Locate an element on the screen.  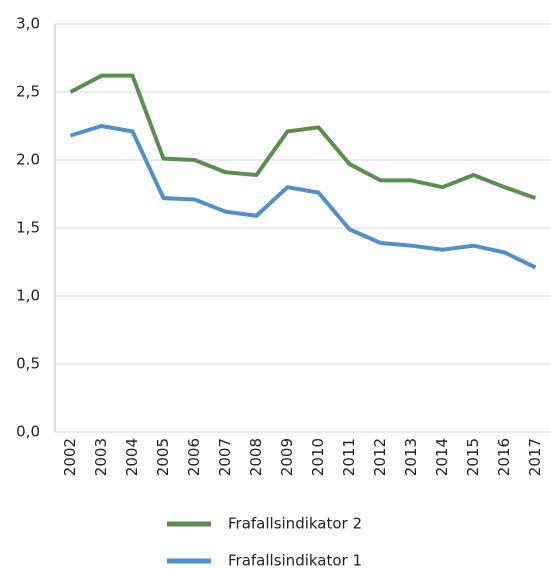
x-tick-label: 2011 is located at coordinates (349, 457).